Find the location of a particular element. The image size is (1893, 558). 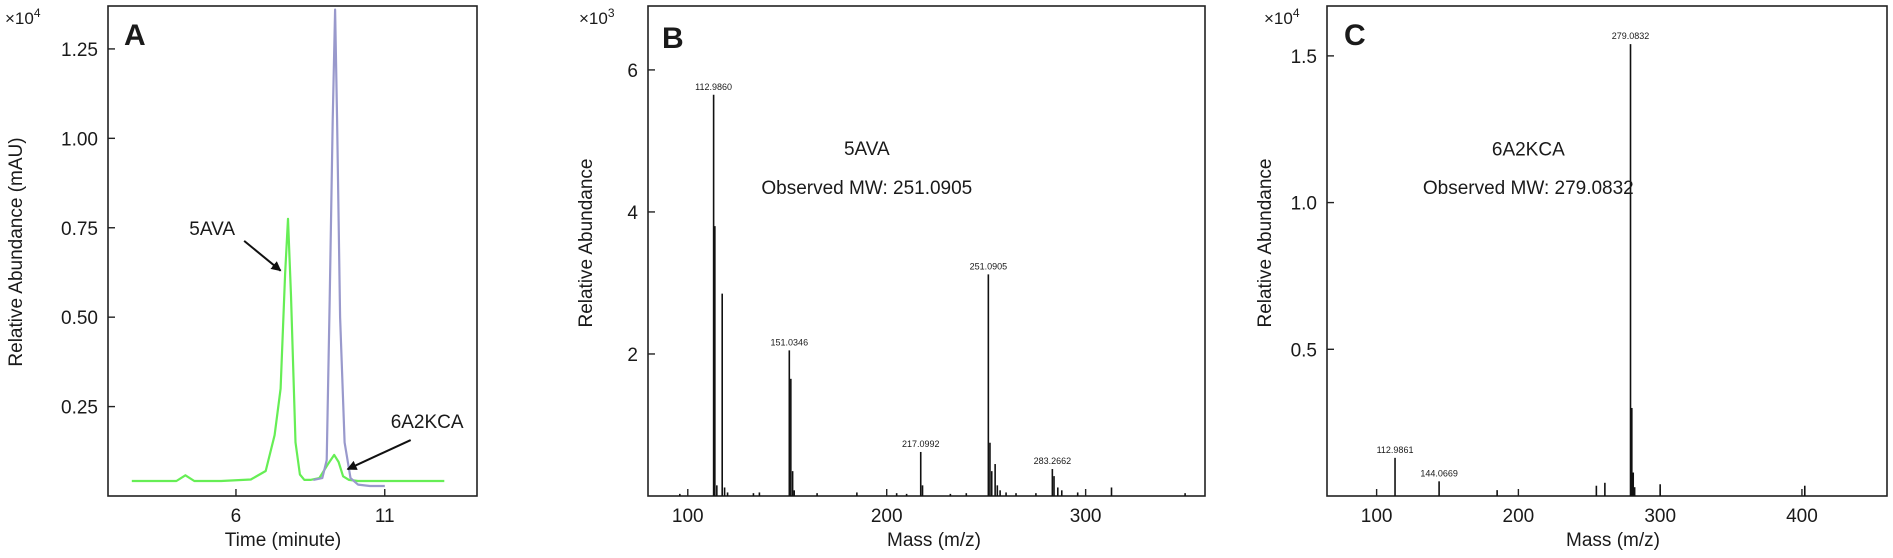

panel-b-exponent-base: ×10 is located at coordinates (593, 18).